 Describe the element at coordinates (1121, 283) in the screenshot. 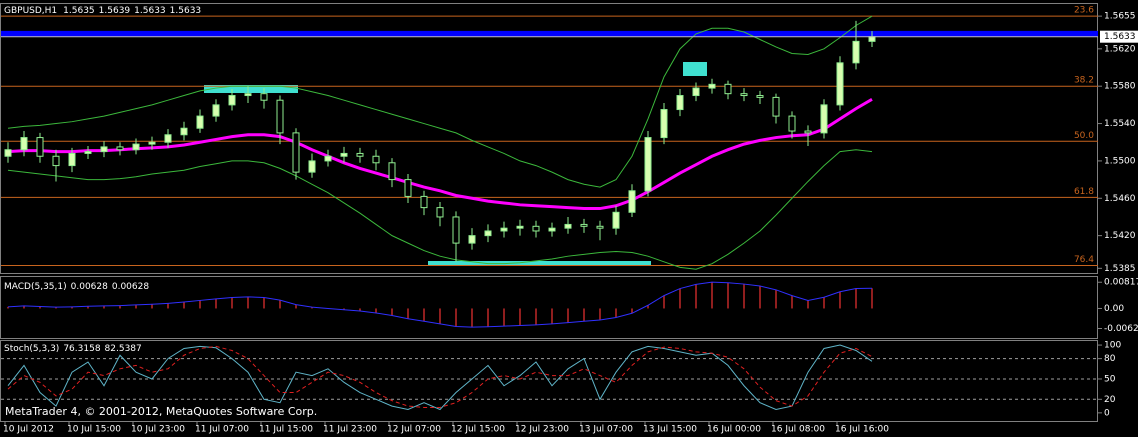

I see `y-tick-label: 0.00817` at that location.